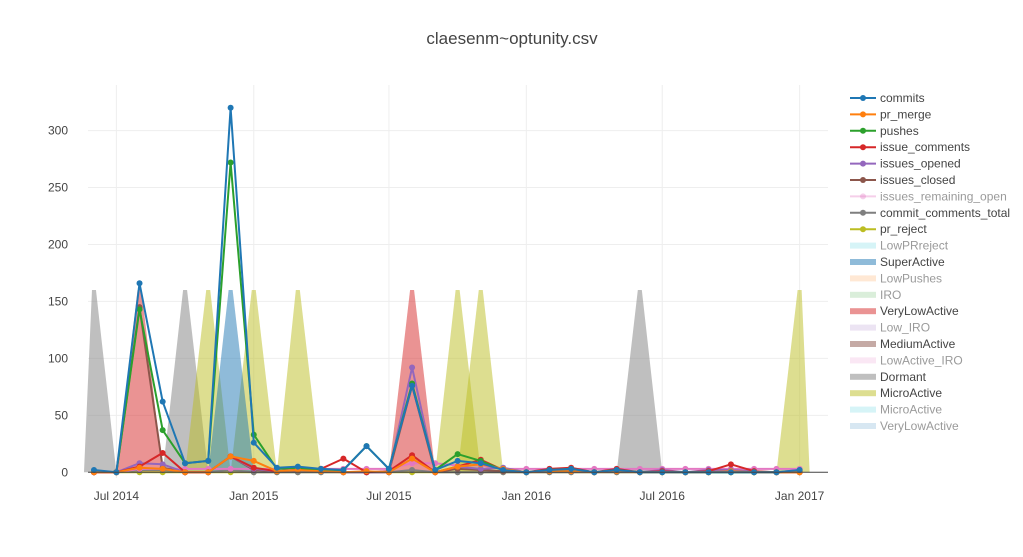 The image size is (1023, 557). What do you see at coordinates (903, 377) in the screenshot?
I see `legend-label: Dormant` at bounding box center [903, 377].